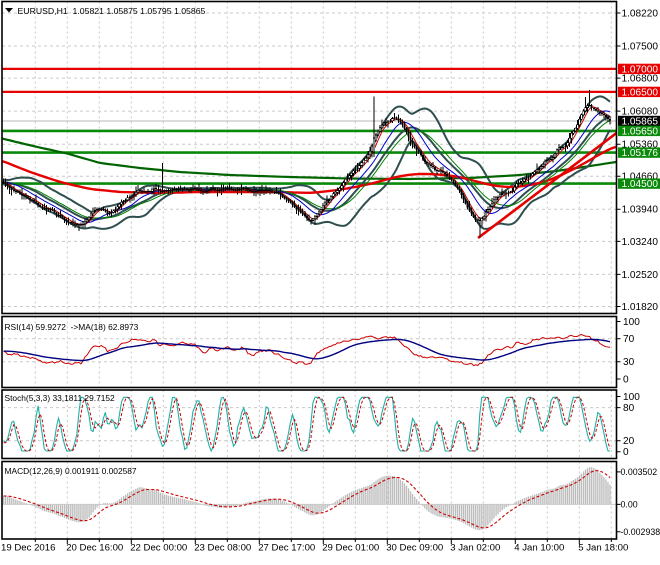  Describe the element at coordinates (629, 362) in the screenshot. I see `svg-text: 30` at that location.